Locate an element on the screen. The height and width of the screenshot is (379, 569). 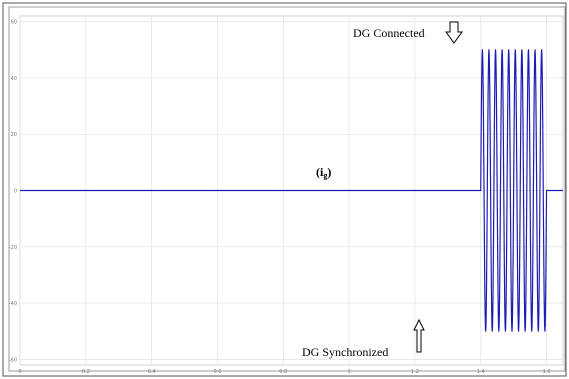
y-tick-label: -40 is located at coordinates (13, 304).